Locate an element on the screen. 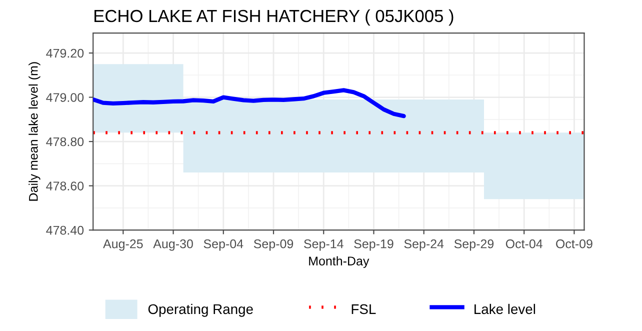  chart-title: ECHO LAKE AT FISH HATCHERY ( 05JK005 ) is located at coordinates (274, 17).